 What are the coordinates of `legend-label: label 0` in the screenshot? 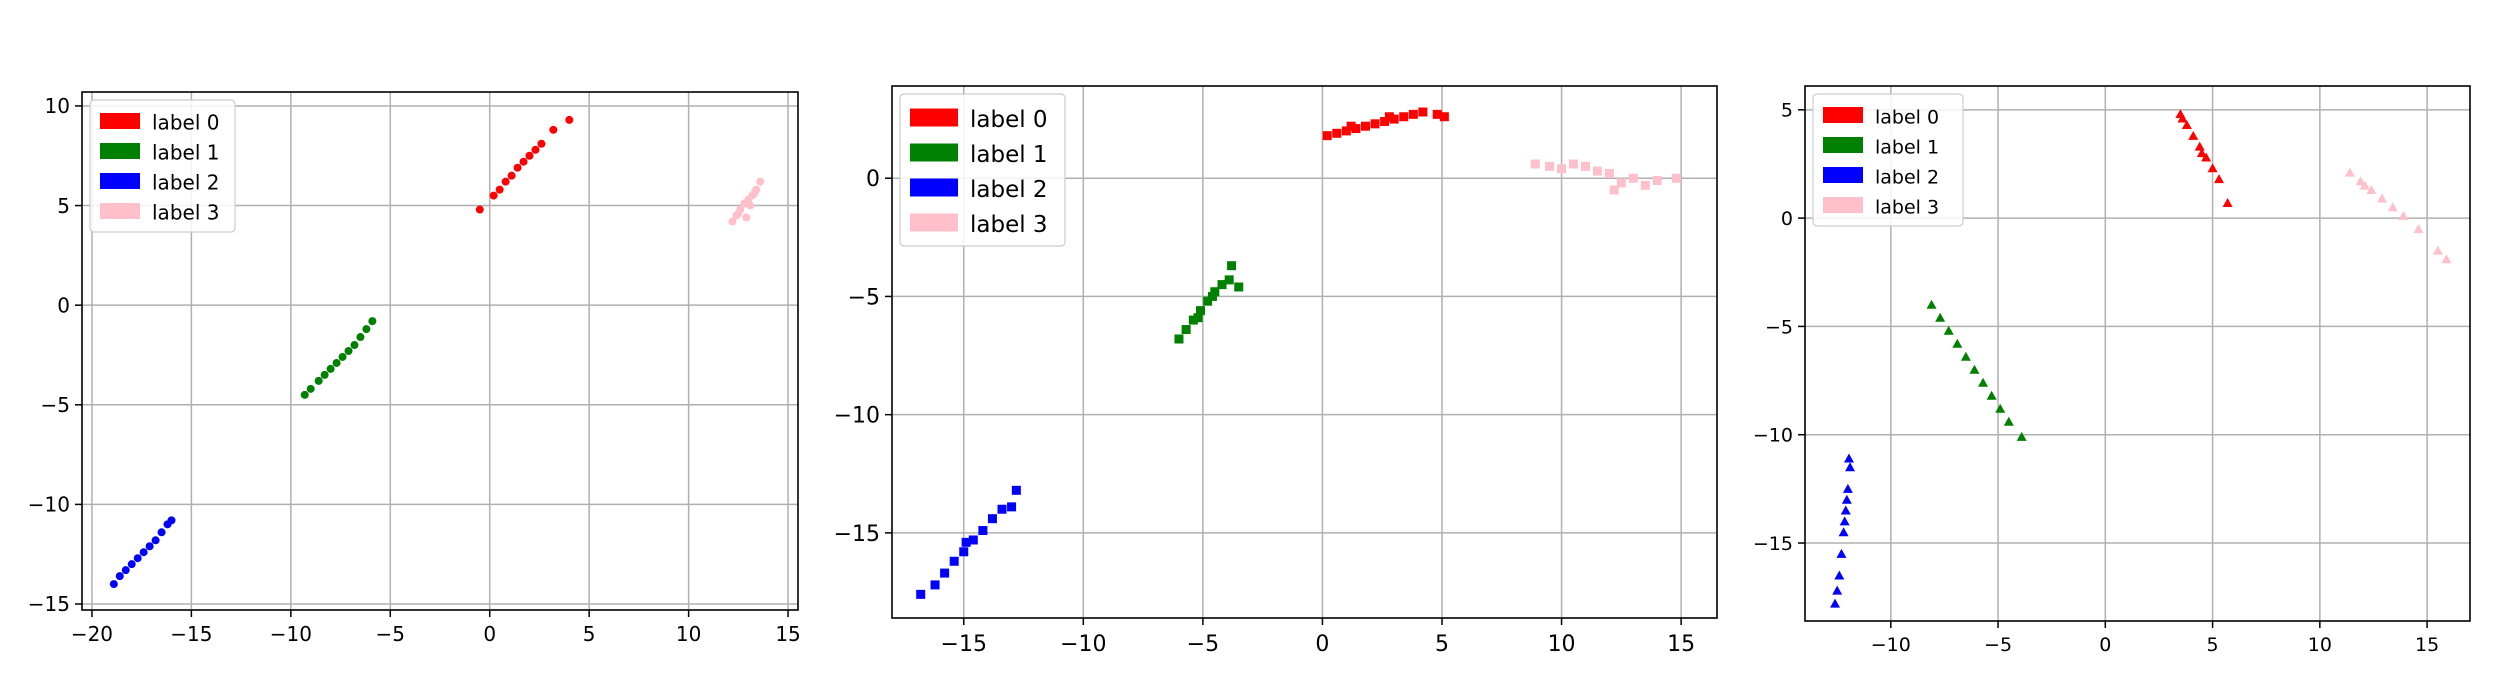 It's located at (185, 123).